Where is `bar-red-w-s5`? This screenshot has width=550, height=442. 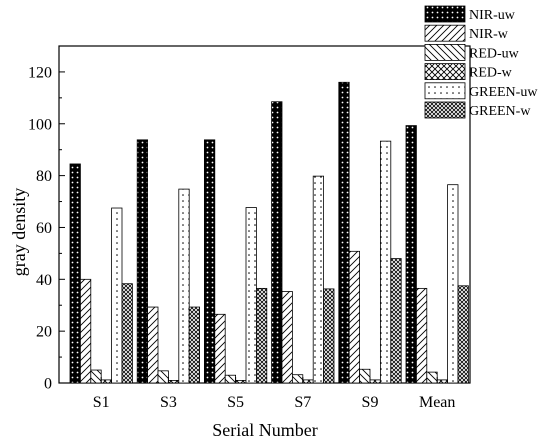
bar-red-w-s5 is located at coordinates (241, 382).